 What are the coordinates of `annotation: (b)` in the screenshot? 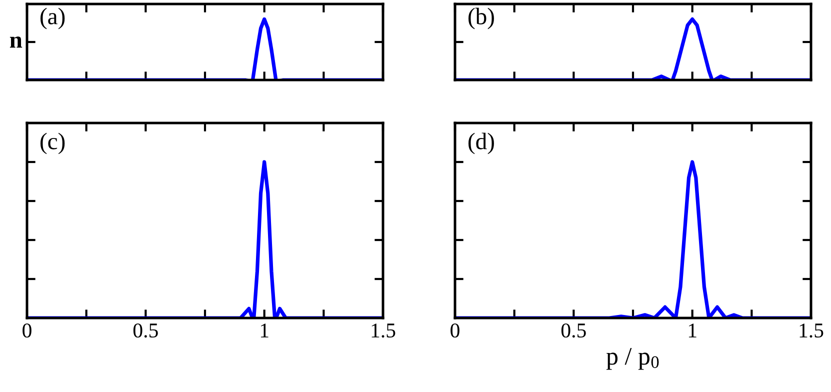 It's located at (481, 19).